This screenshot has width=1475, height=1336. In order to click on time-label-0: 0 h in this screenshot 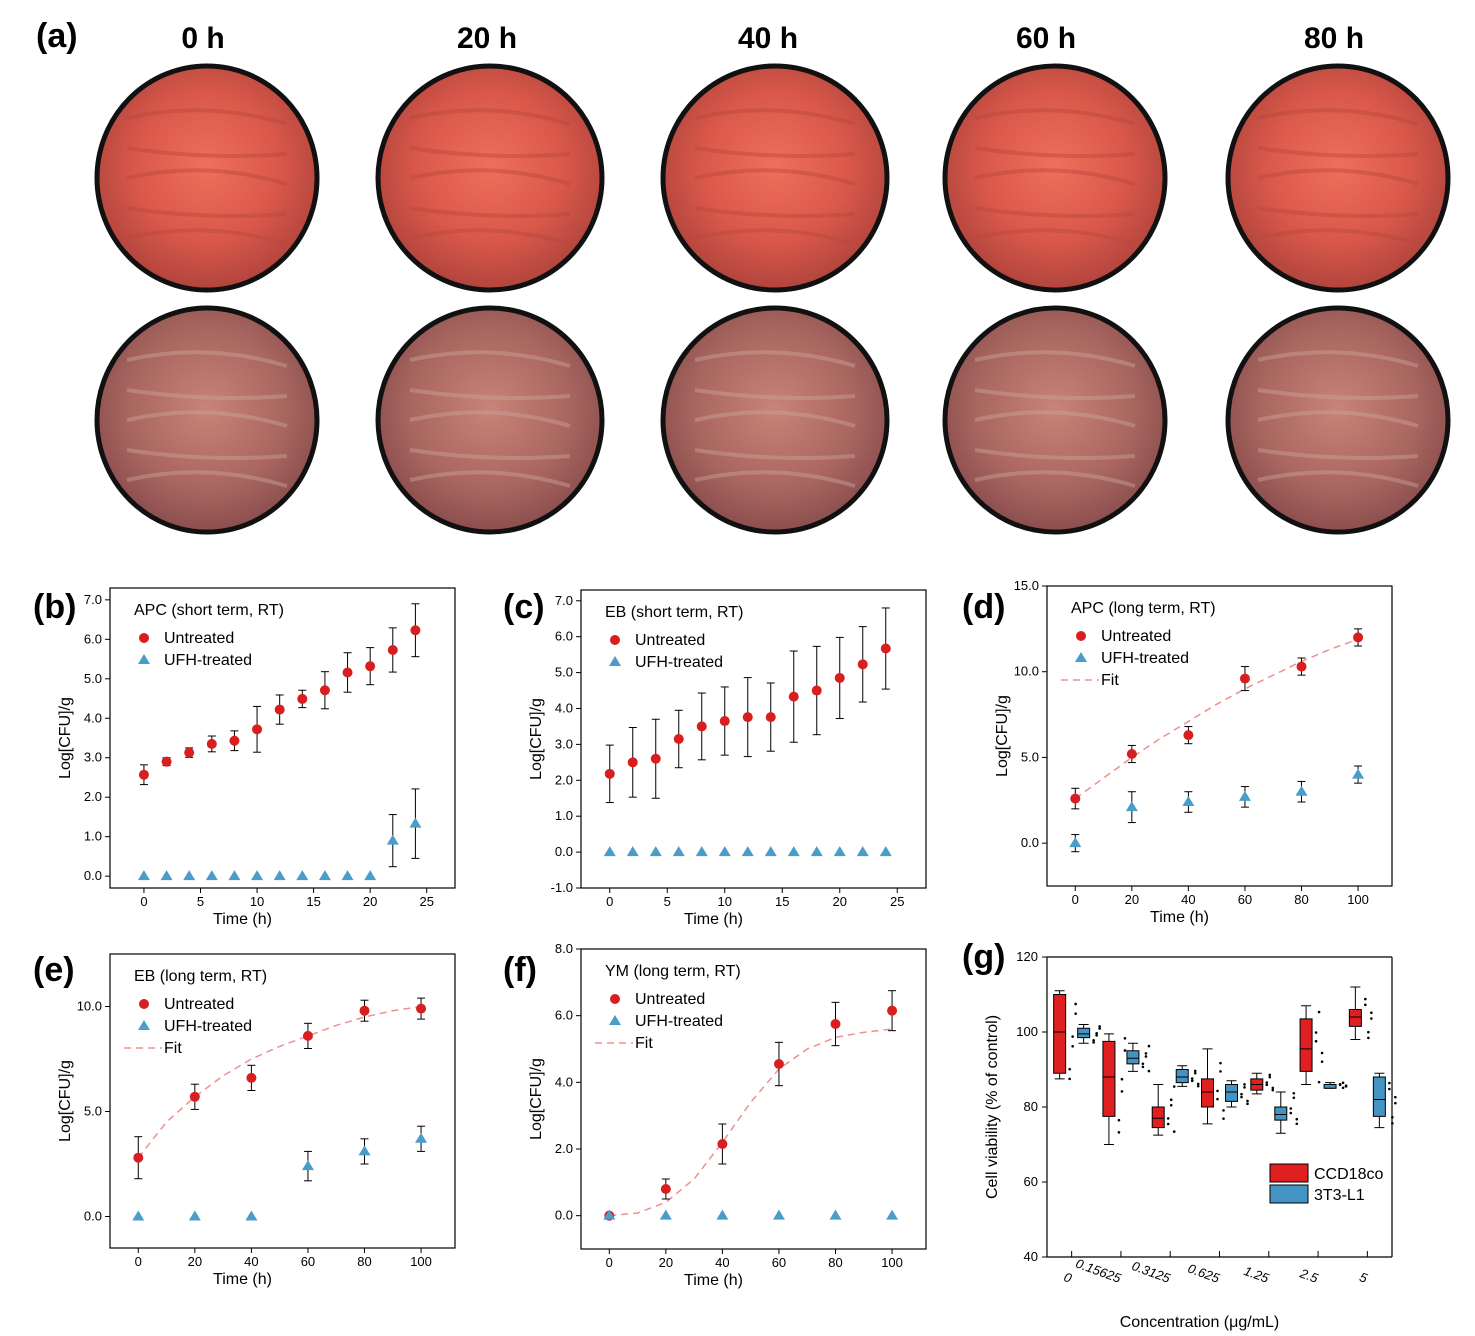, I will do `click(202, 38)`.